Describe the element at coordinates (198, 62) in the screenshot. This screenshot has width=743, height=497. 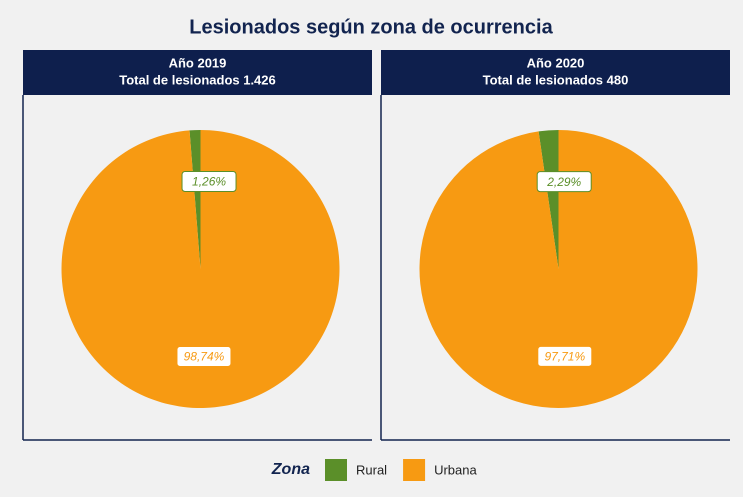
I see `panel-title: Año 2019` at that location.